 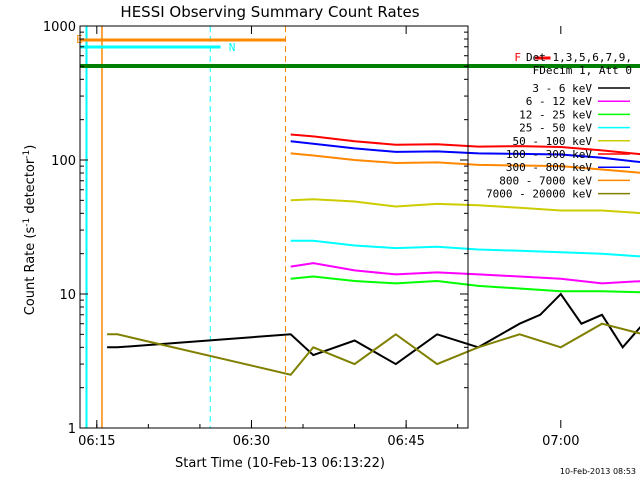 I want to click on y-tick-label-2: 100, so click(x=63, y=161).